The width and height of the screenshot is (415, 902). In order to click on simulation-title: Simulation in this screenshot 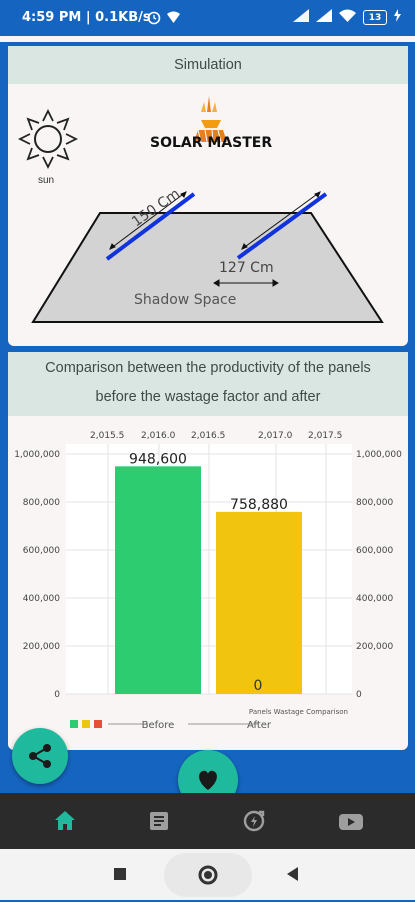, I will do `click(208, 65)`.